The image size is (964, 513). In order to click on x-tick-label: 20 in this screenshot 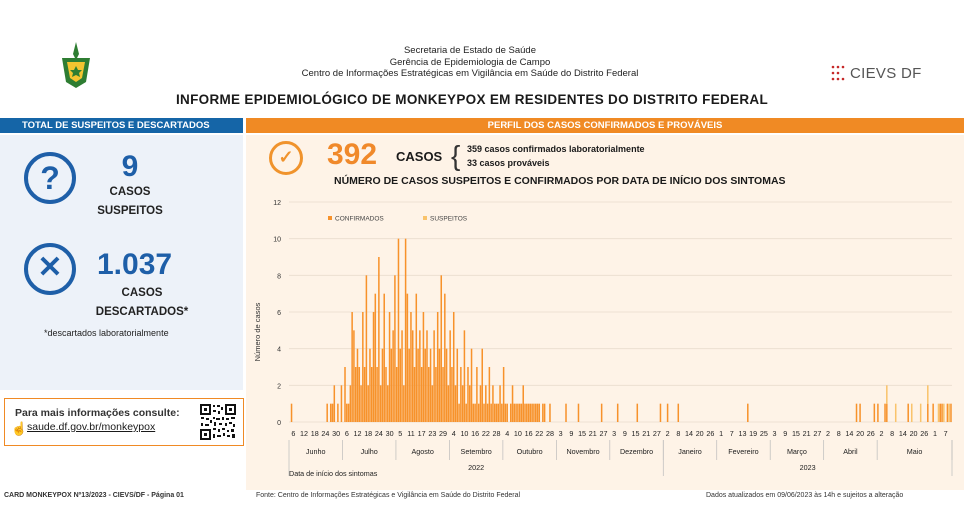, I will do `click(914, 433)`.